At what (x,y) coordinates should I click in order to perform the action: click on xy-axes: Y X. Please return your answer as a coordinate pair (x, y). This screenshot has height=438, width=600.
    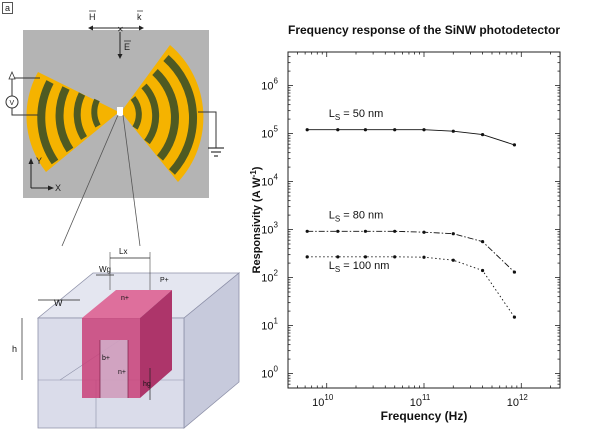
    Looking at the image, I should click on (44, 174).